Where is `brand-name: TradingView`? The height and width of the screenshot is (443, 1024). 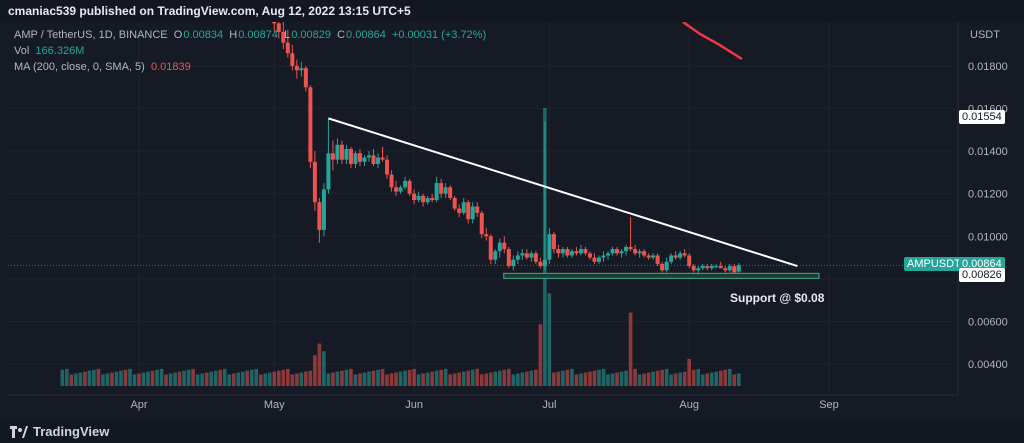
brand-name: TradingView is located at coordinates (71, 431).